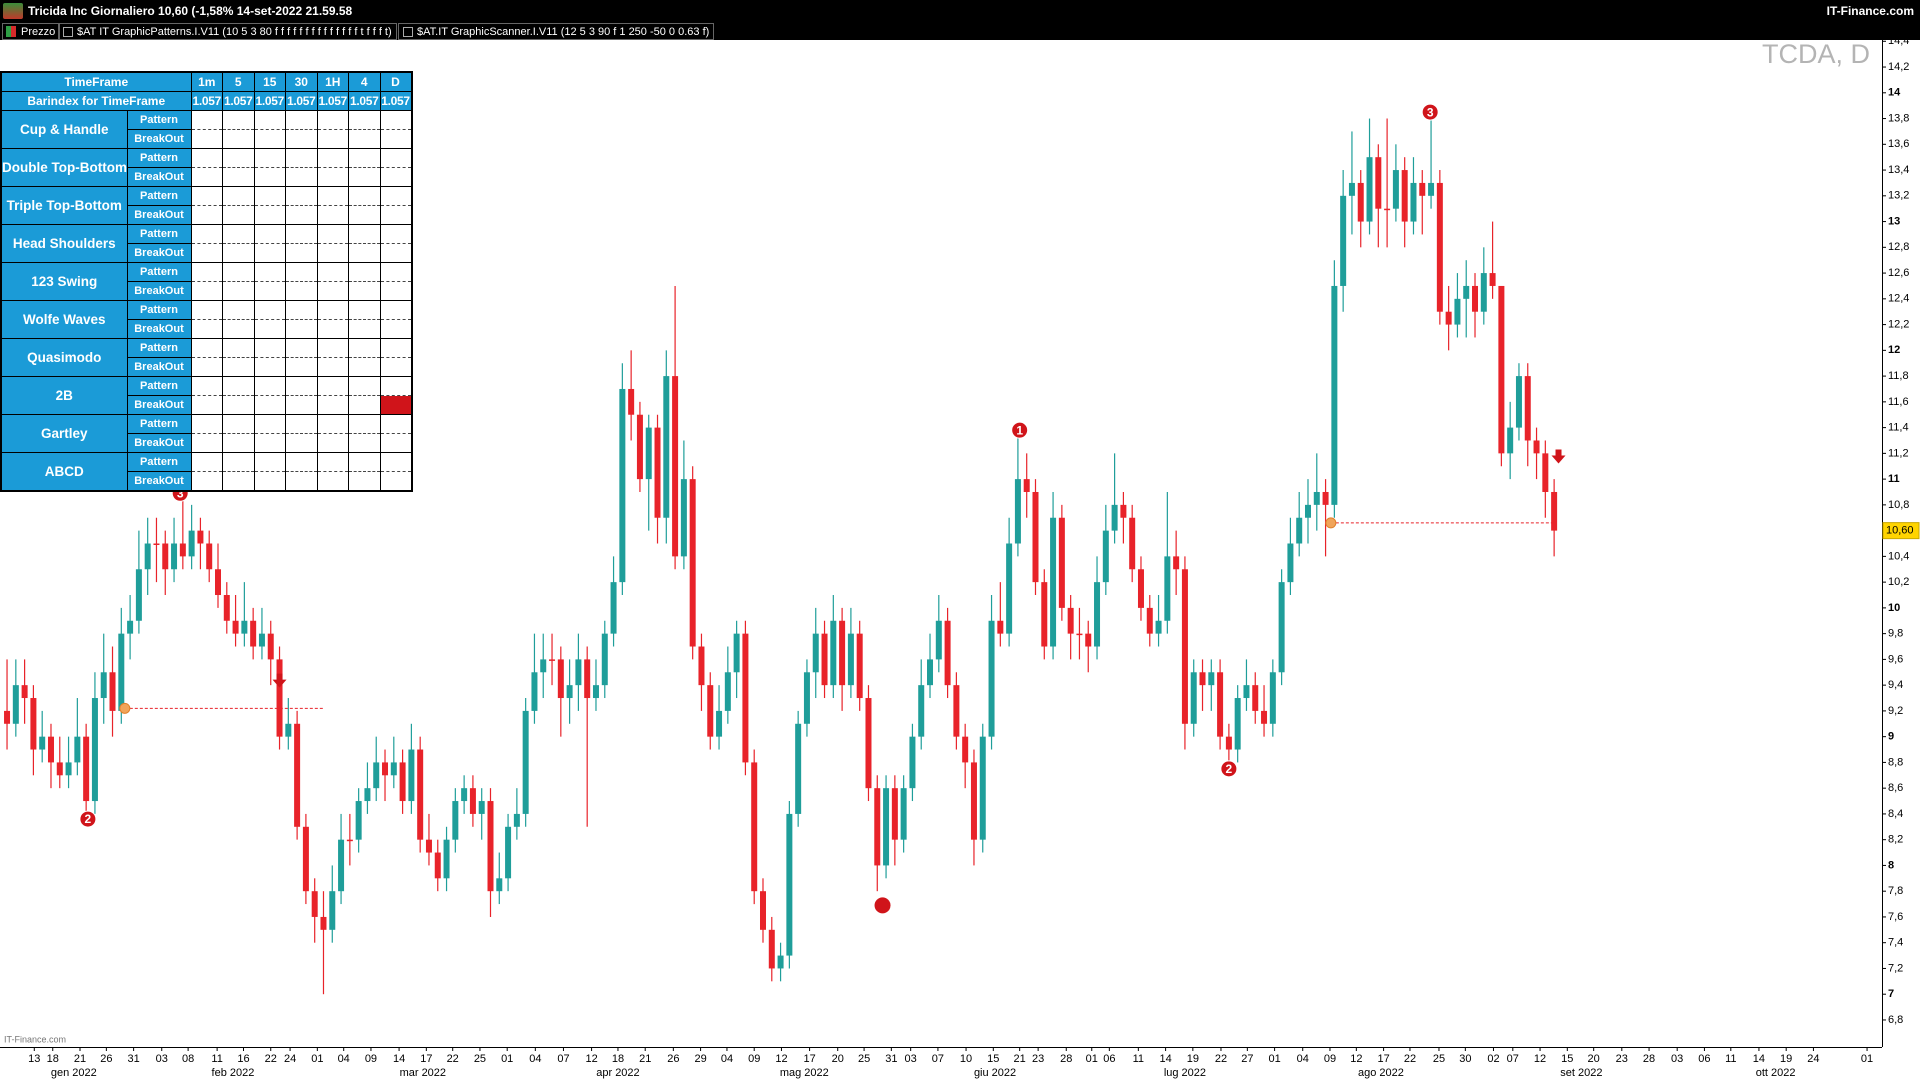 Image resolution: width=1920 pixels, height=1080 pixels. What do you see at coordinates (206, 243) in the screenshot?
I see `pattern-row: Head Shoulders Pattern` at bounding box center [206, 243].